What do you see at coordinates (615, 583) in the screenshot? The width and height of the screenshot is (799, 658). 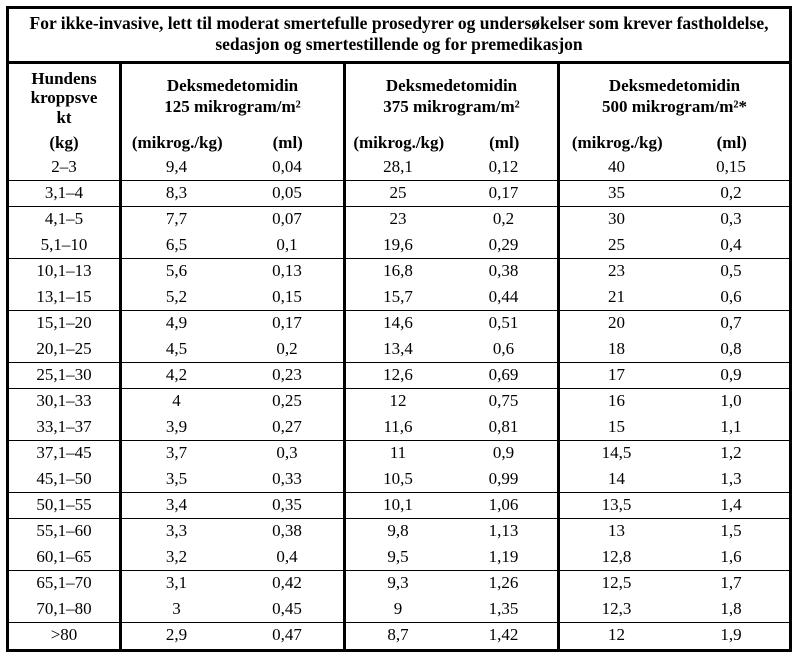 I see `dose-value-cell: 12,5` at bounding box center [615, 583].